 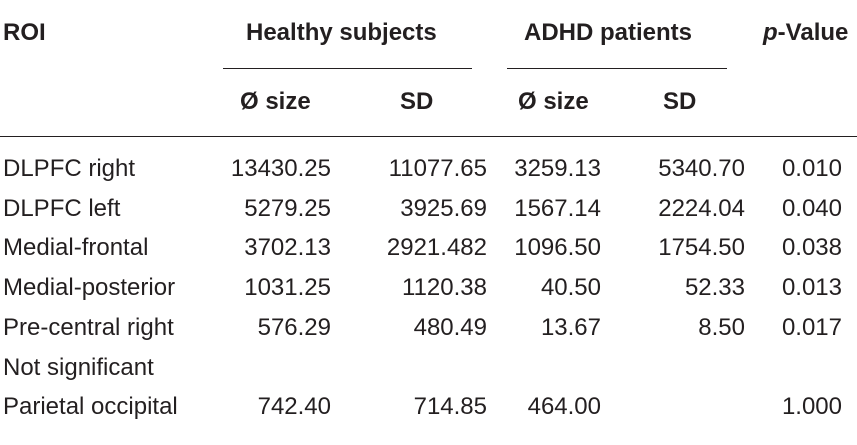 I want to click on healthy-size-cell: 1031.25, so click(x=287, y=287).